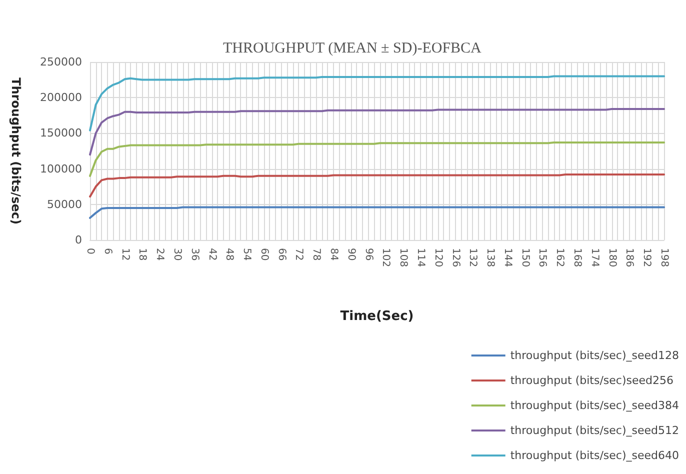 The height and width of the screenshot is (474, 686). What do you see at coordinates (246, 254) in the screenshot?
I see `x-tick-label: 54` at bounding box center [246, 254].